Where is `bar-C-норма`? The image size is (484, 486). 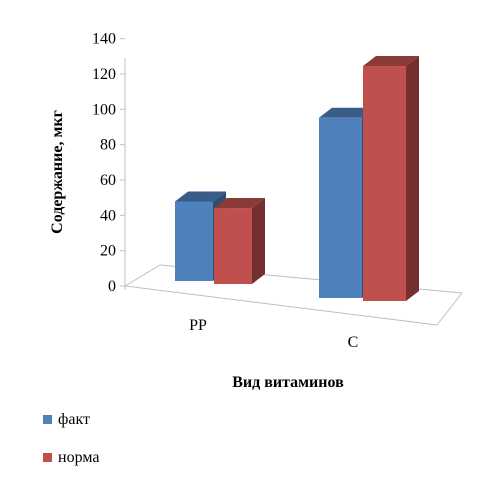 bar-C-норма is located at coordinates (391, 179).